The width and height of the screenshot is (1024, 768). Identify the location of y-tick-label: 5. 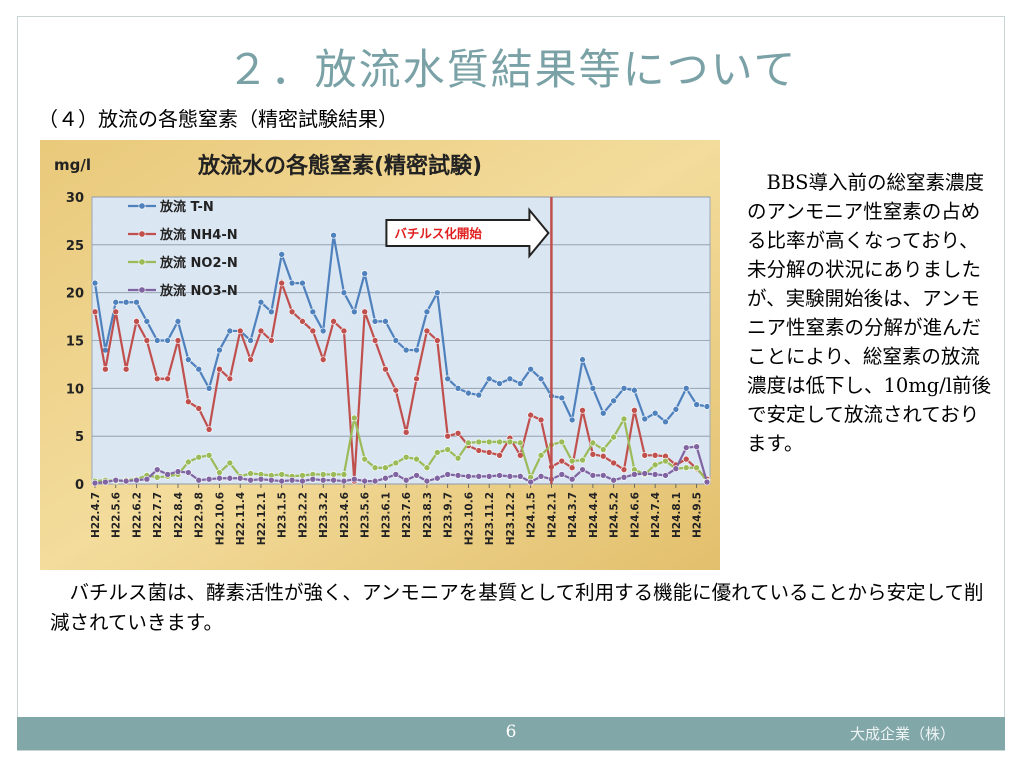
(79, 437).